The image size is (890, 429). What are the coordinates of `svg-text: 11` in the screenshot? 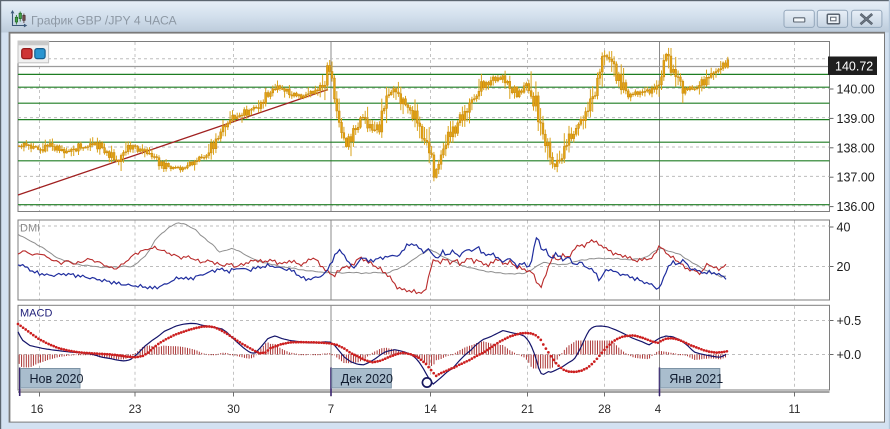 It's located at (795, 410).